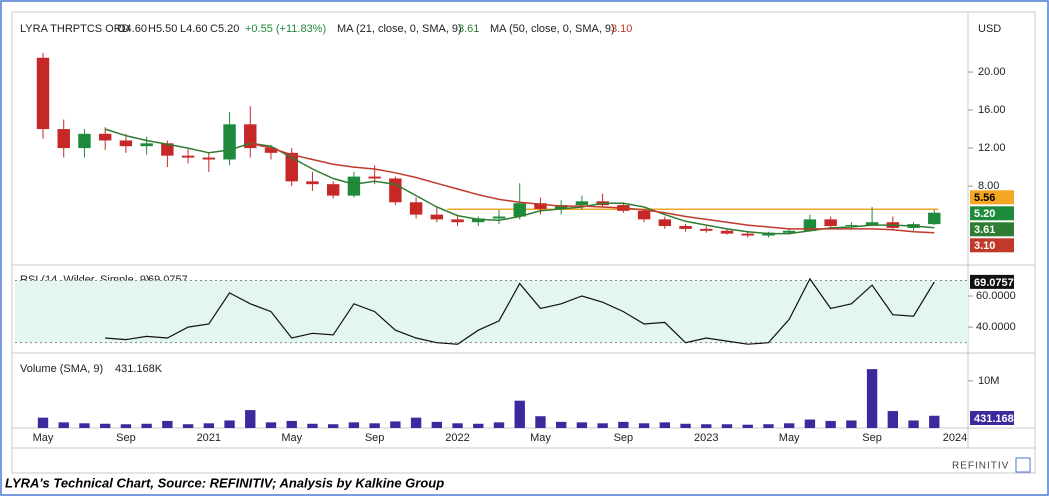  What do you see at coordinates (457, 438) in the screenshot?
I see `x-tick-label: 2022` at bounding box center [457, 438].